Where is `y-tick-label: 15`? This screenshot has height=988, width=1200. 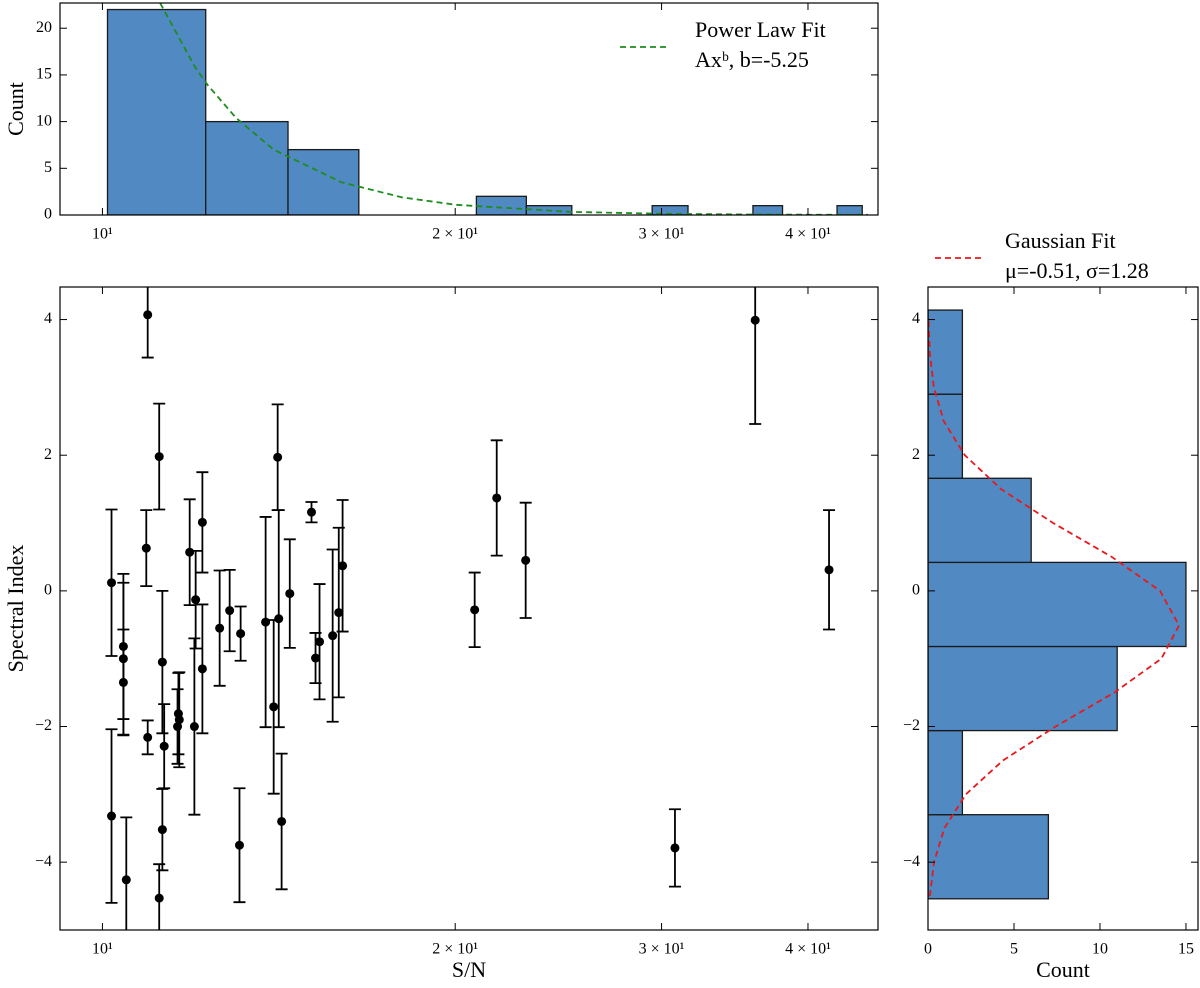 y-tick-label: 15 is located at coordinates (44, 74).